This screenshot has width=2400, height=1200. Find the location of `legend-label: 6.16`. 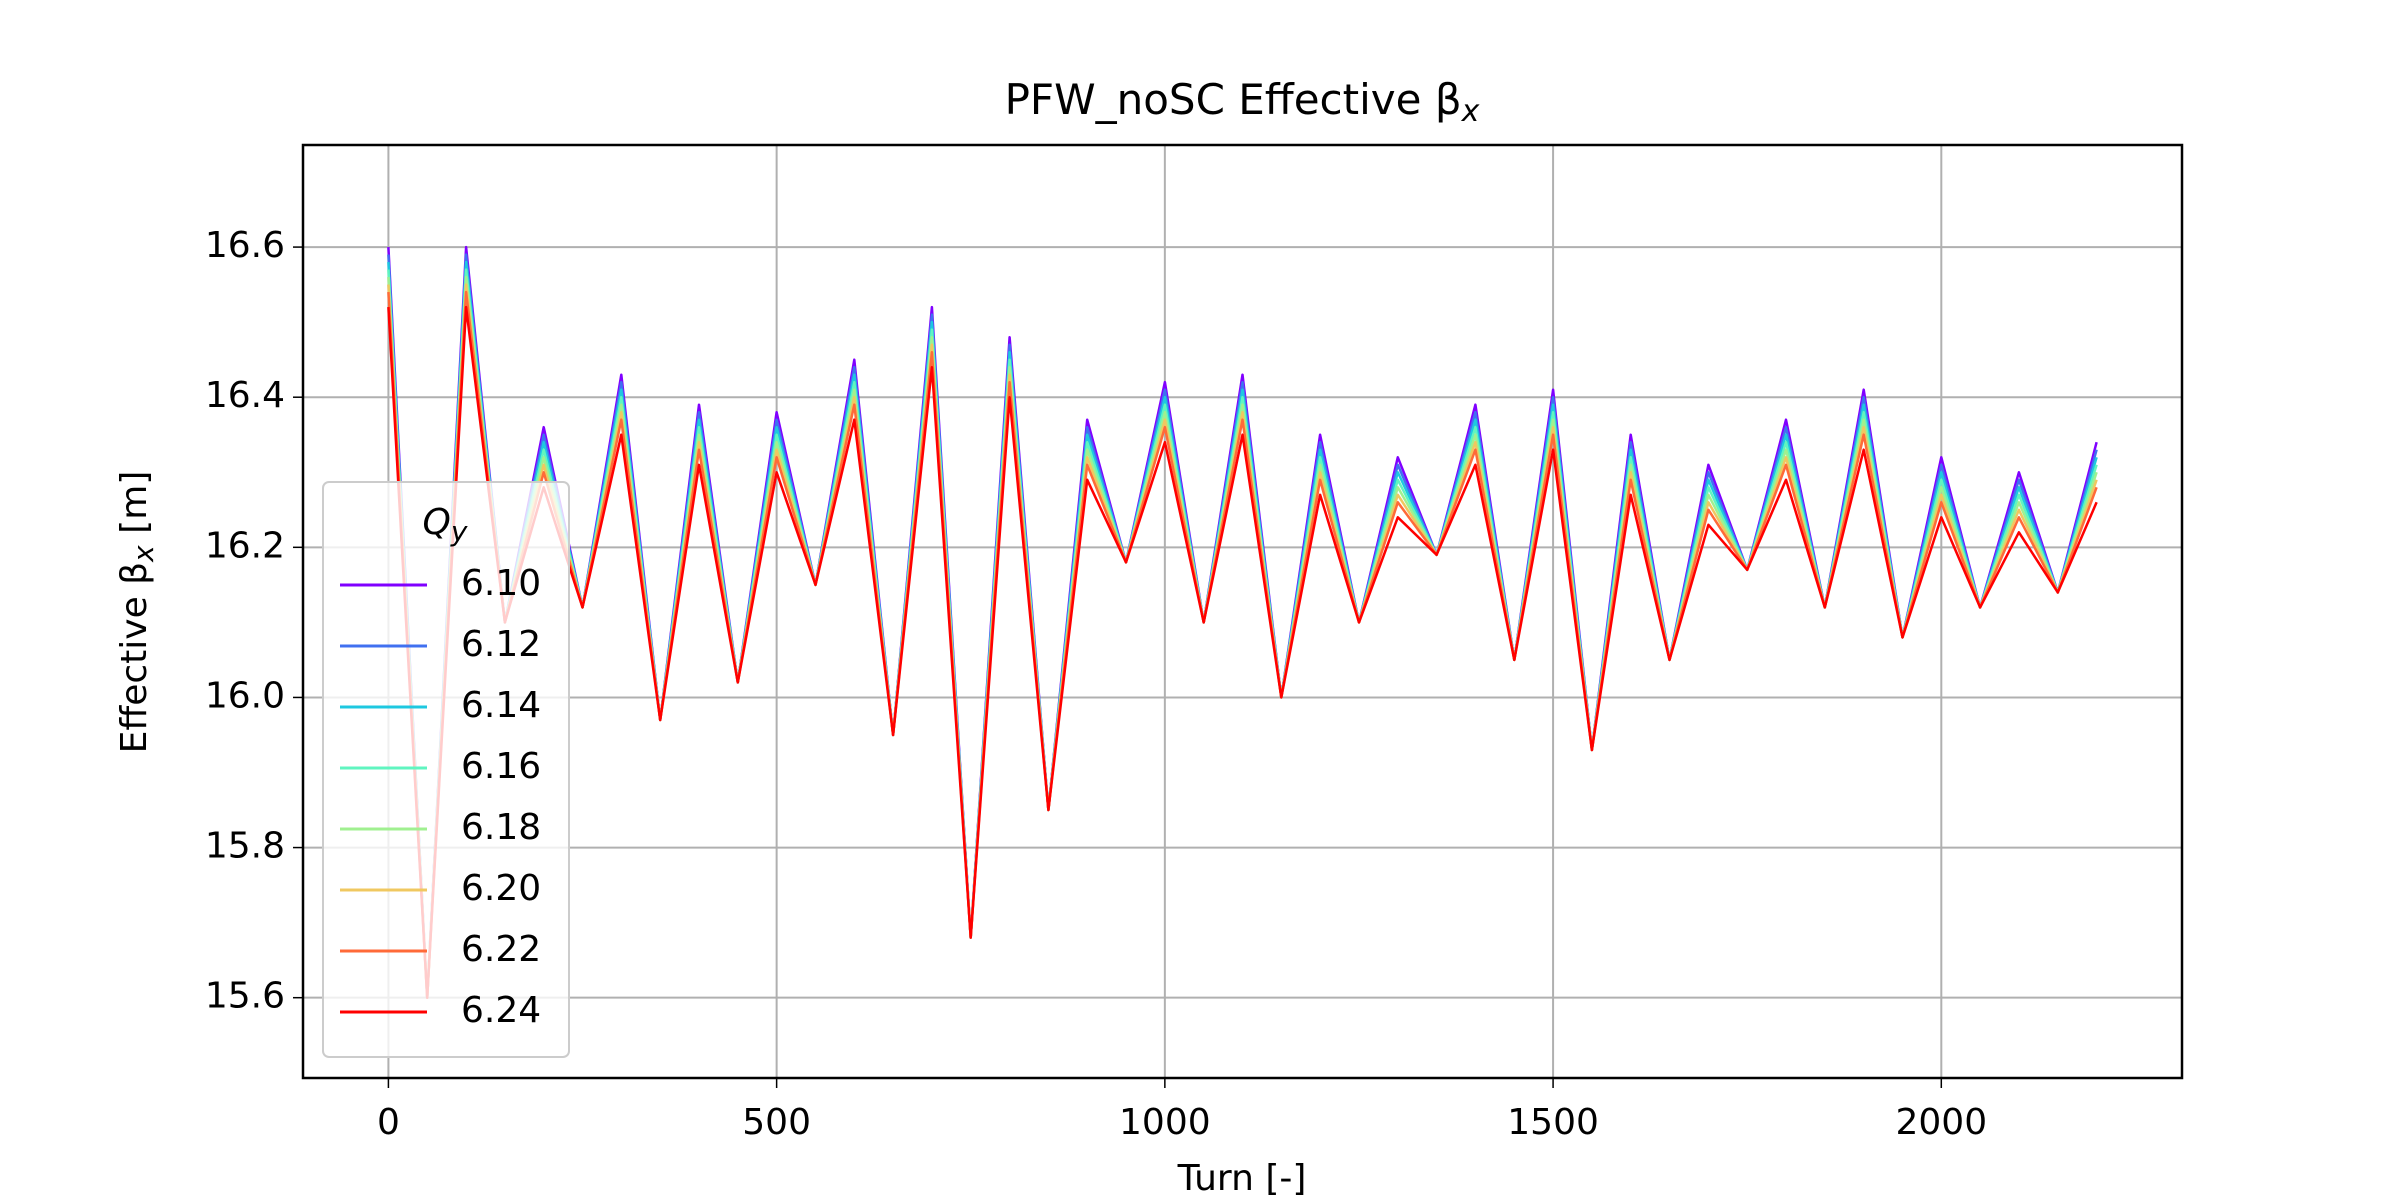

legend-label: 6.16 is located at coordinates (501, 766).